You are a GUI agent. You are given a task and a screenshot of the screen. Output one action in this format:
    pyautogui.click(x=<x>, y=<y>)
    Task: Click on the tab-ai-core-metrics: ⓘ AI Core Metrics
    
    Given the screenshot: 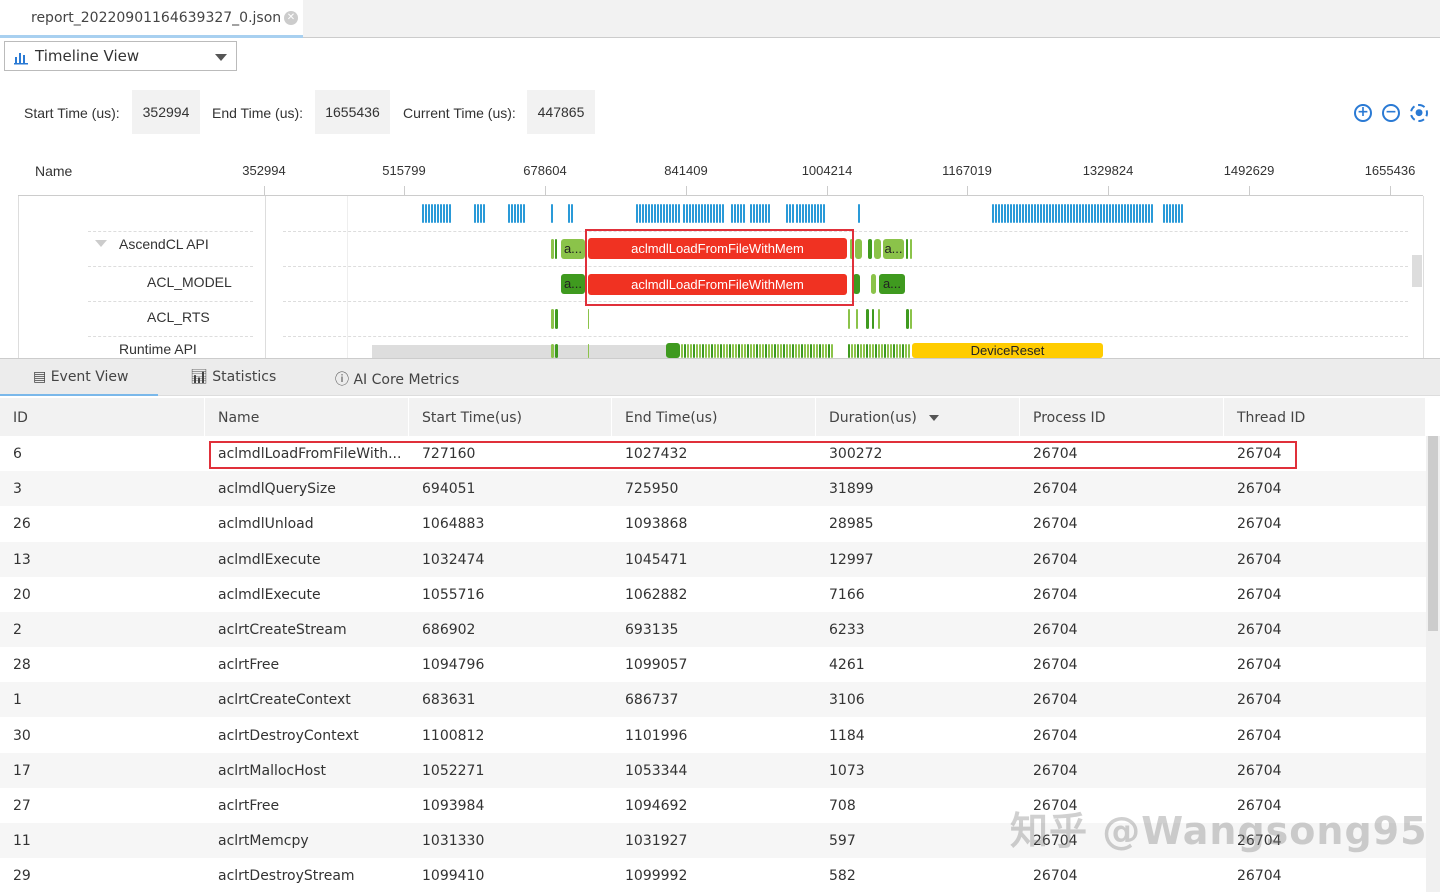 What is the action you would take?
    pyautogui.click(x=397, y=379)
    